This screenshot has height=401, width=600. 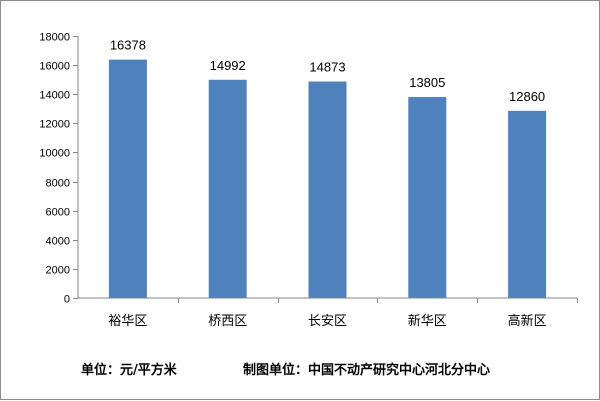 I want to click on y-tick-label: 0, so click(x=67, y=300).